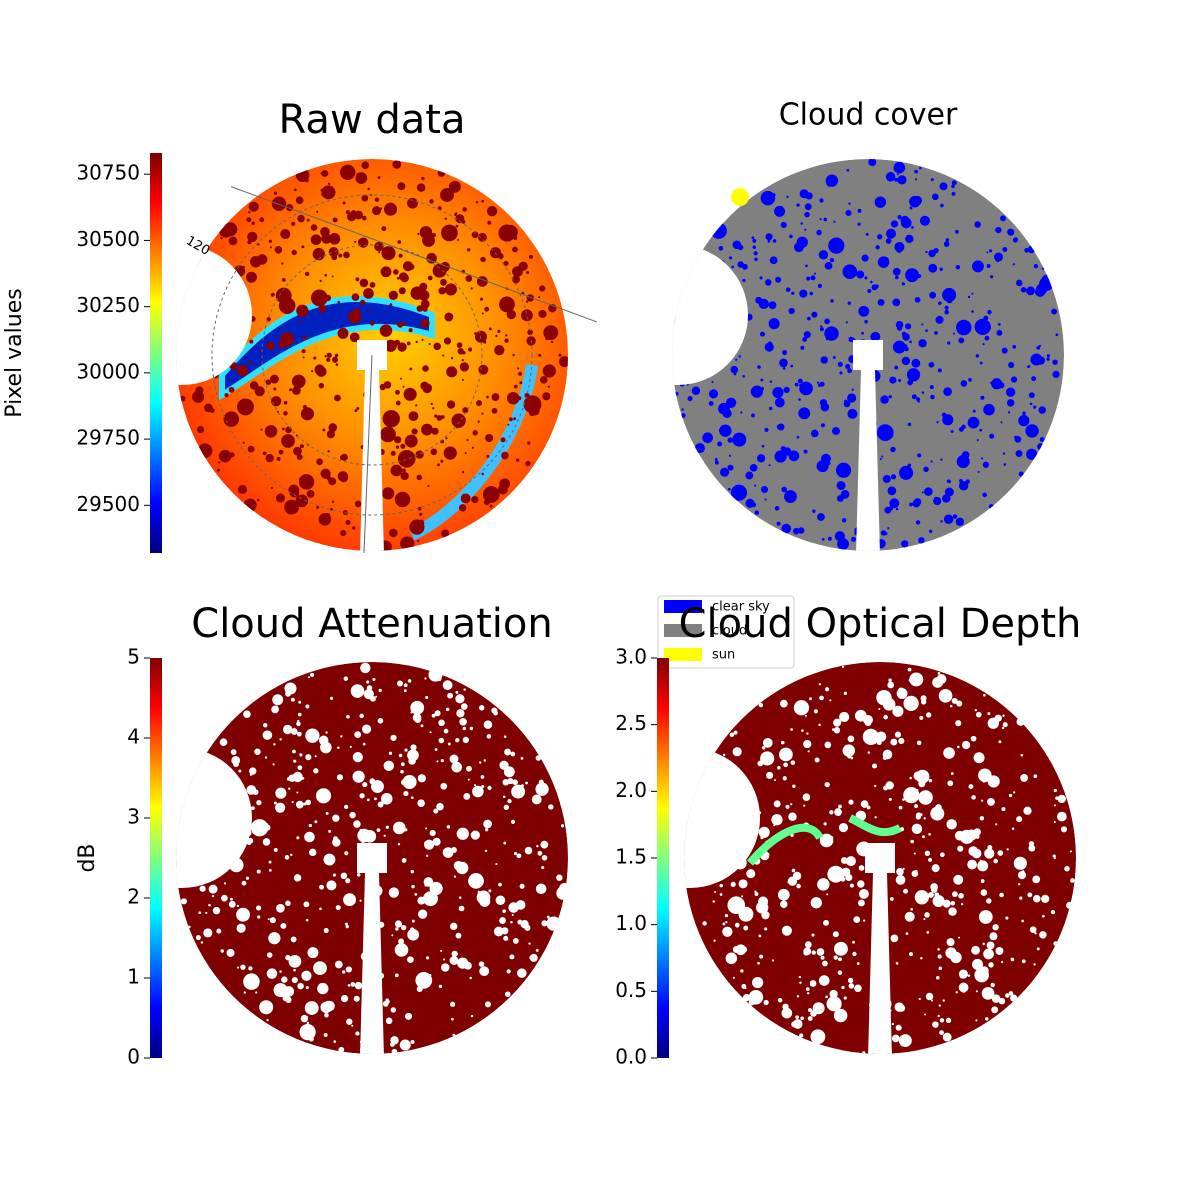 Image resolution: width=1200 pixels, height=1200 pixels. Describe the element at coordinates (372, 355) in the screenshot. I see `sky-image` at that location.